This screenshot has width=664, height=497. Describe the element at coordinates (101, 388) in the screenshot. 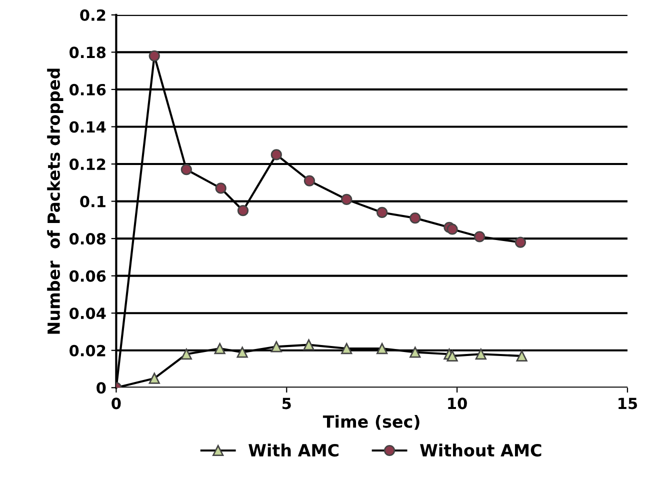

I see `y-tick-label: 0` at that location.